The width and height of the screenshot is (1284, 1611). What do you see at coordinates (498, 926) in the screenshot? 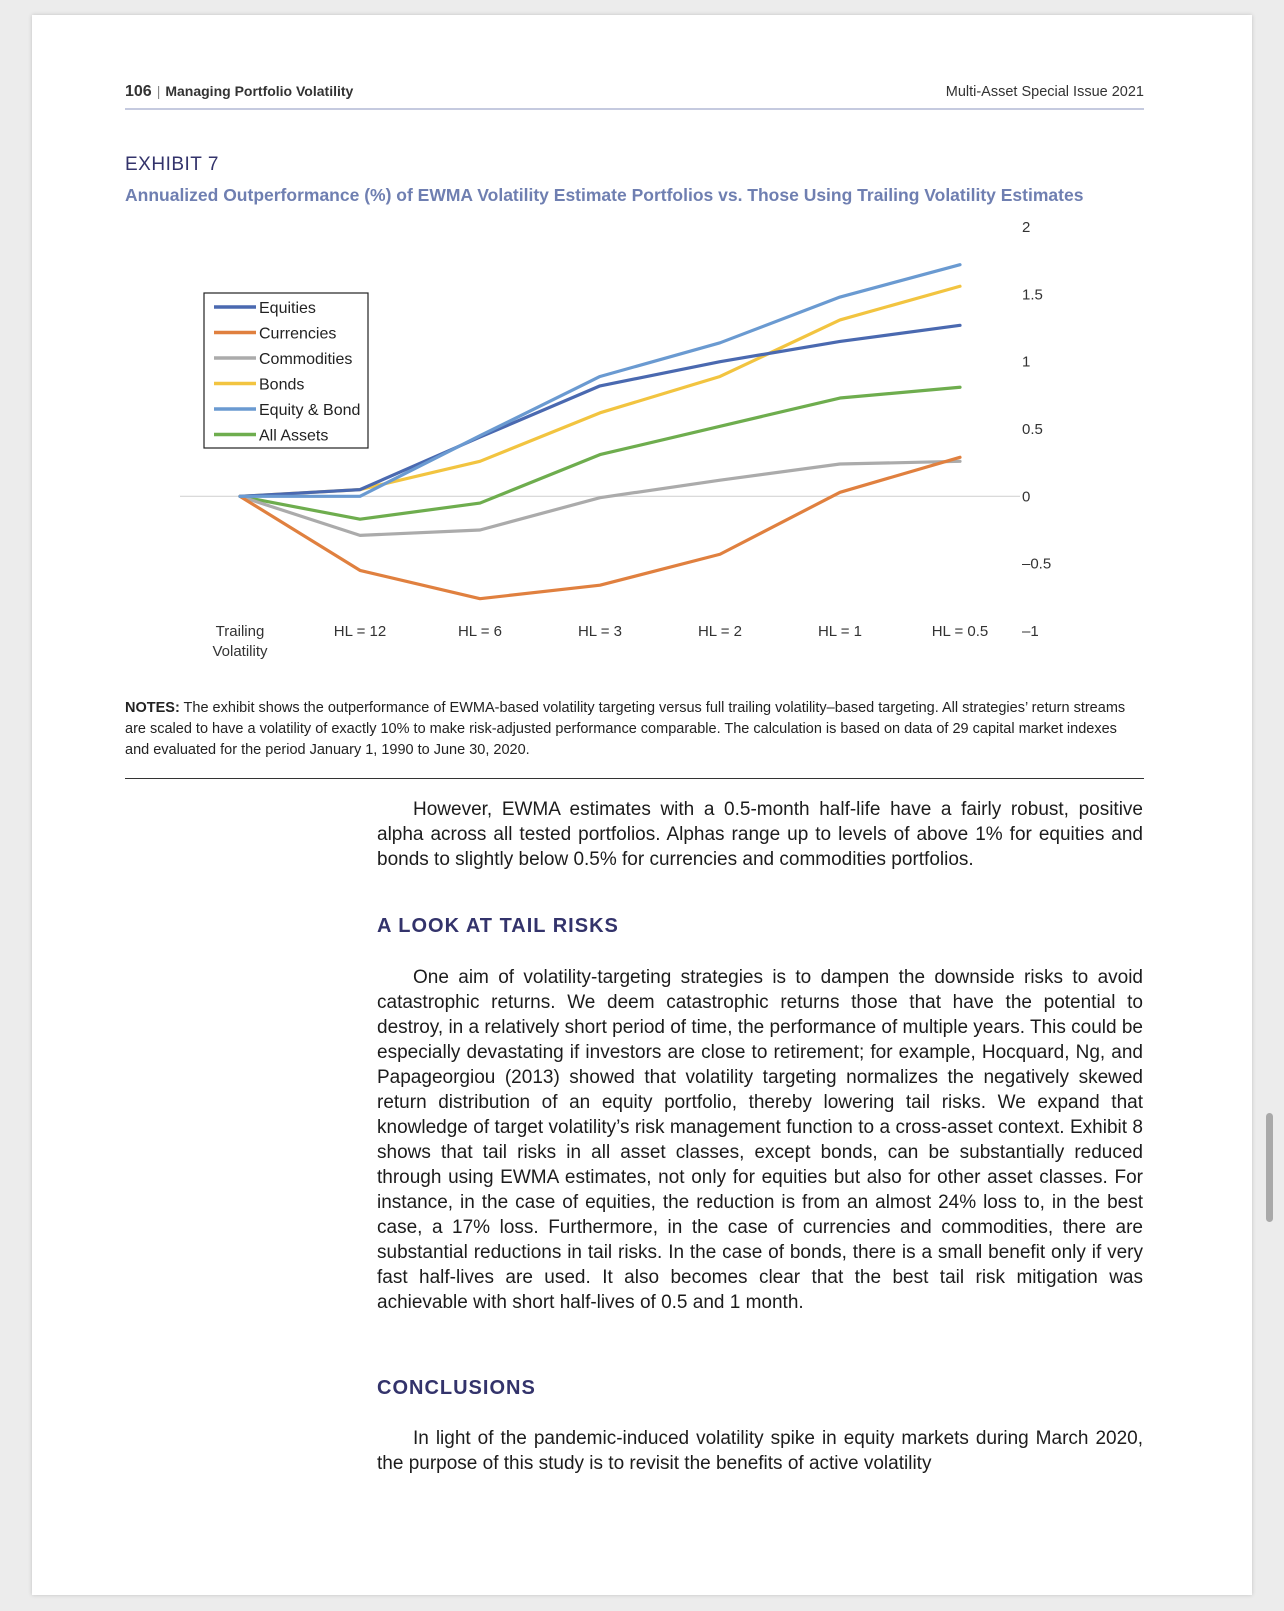
I see `section-heading-tail-risks: A LOOK AT TAIL RISKS` at bounding box center [498, 926].